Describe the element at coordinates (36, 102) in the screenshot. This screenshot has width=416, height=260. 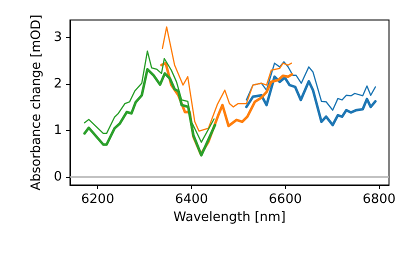
I see `y-axis-title: Absorbance change [mOD]` at that location.